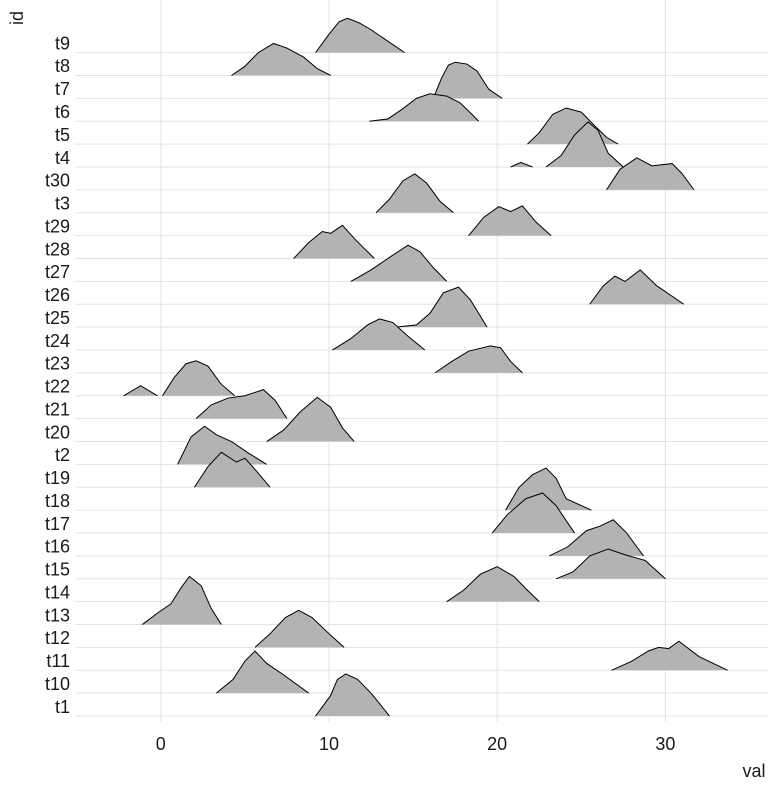 This screenshot has height=792, width=782. What do you see at coordinates (57, 318) in the screenshot?
I see `y-tick-label: t25` at bounding box center [57, 318].